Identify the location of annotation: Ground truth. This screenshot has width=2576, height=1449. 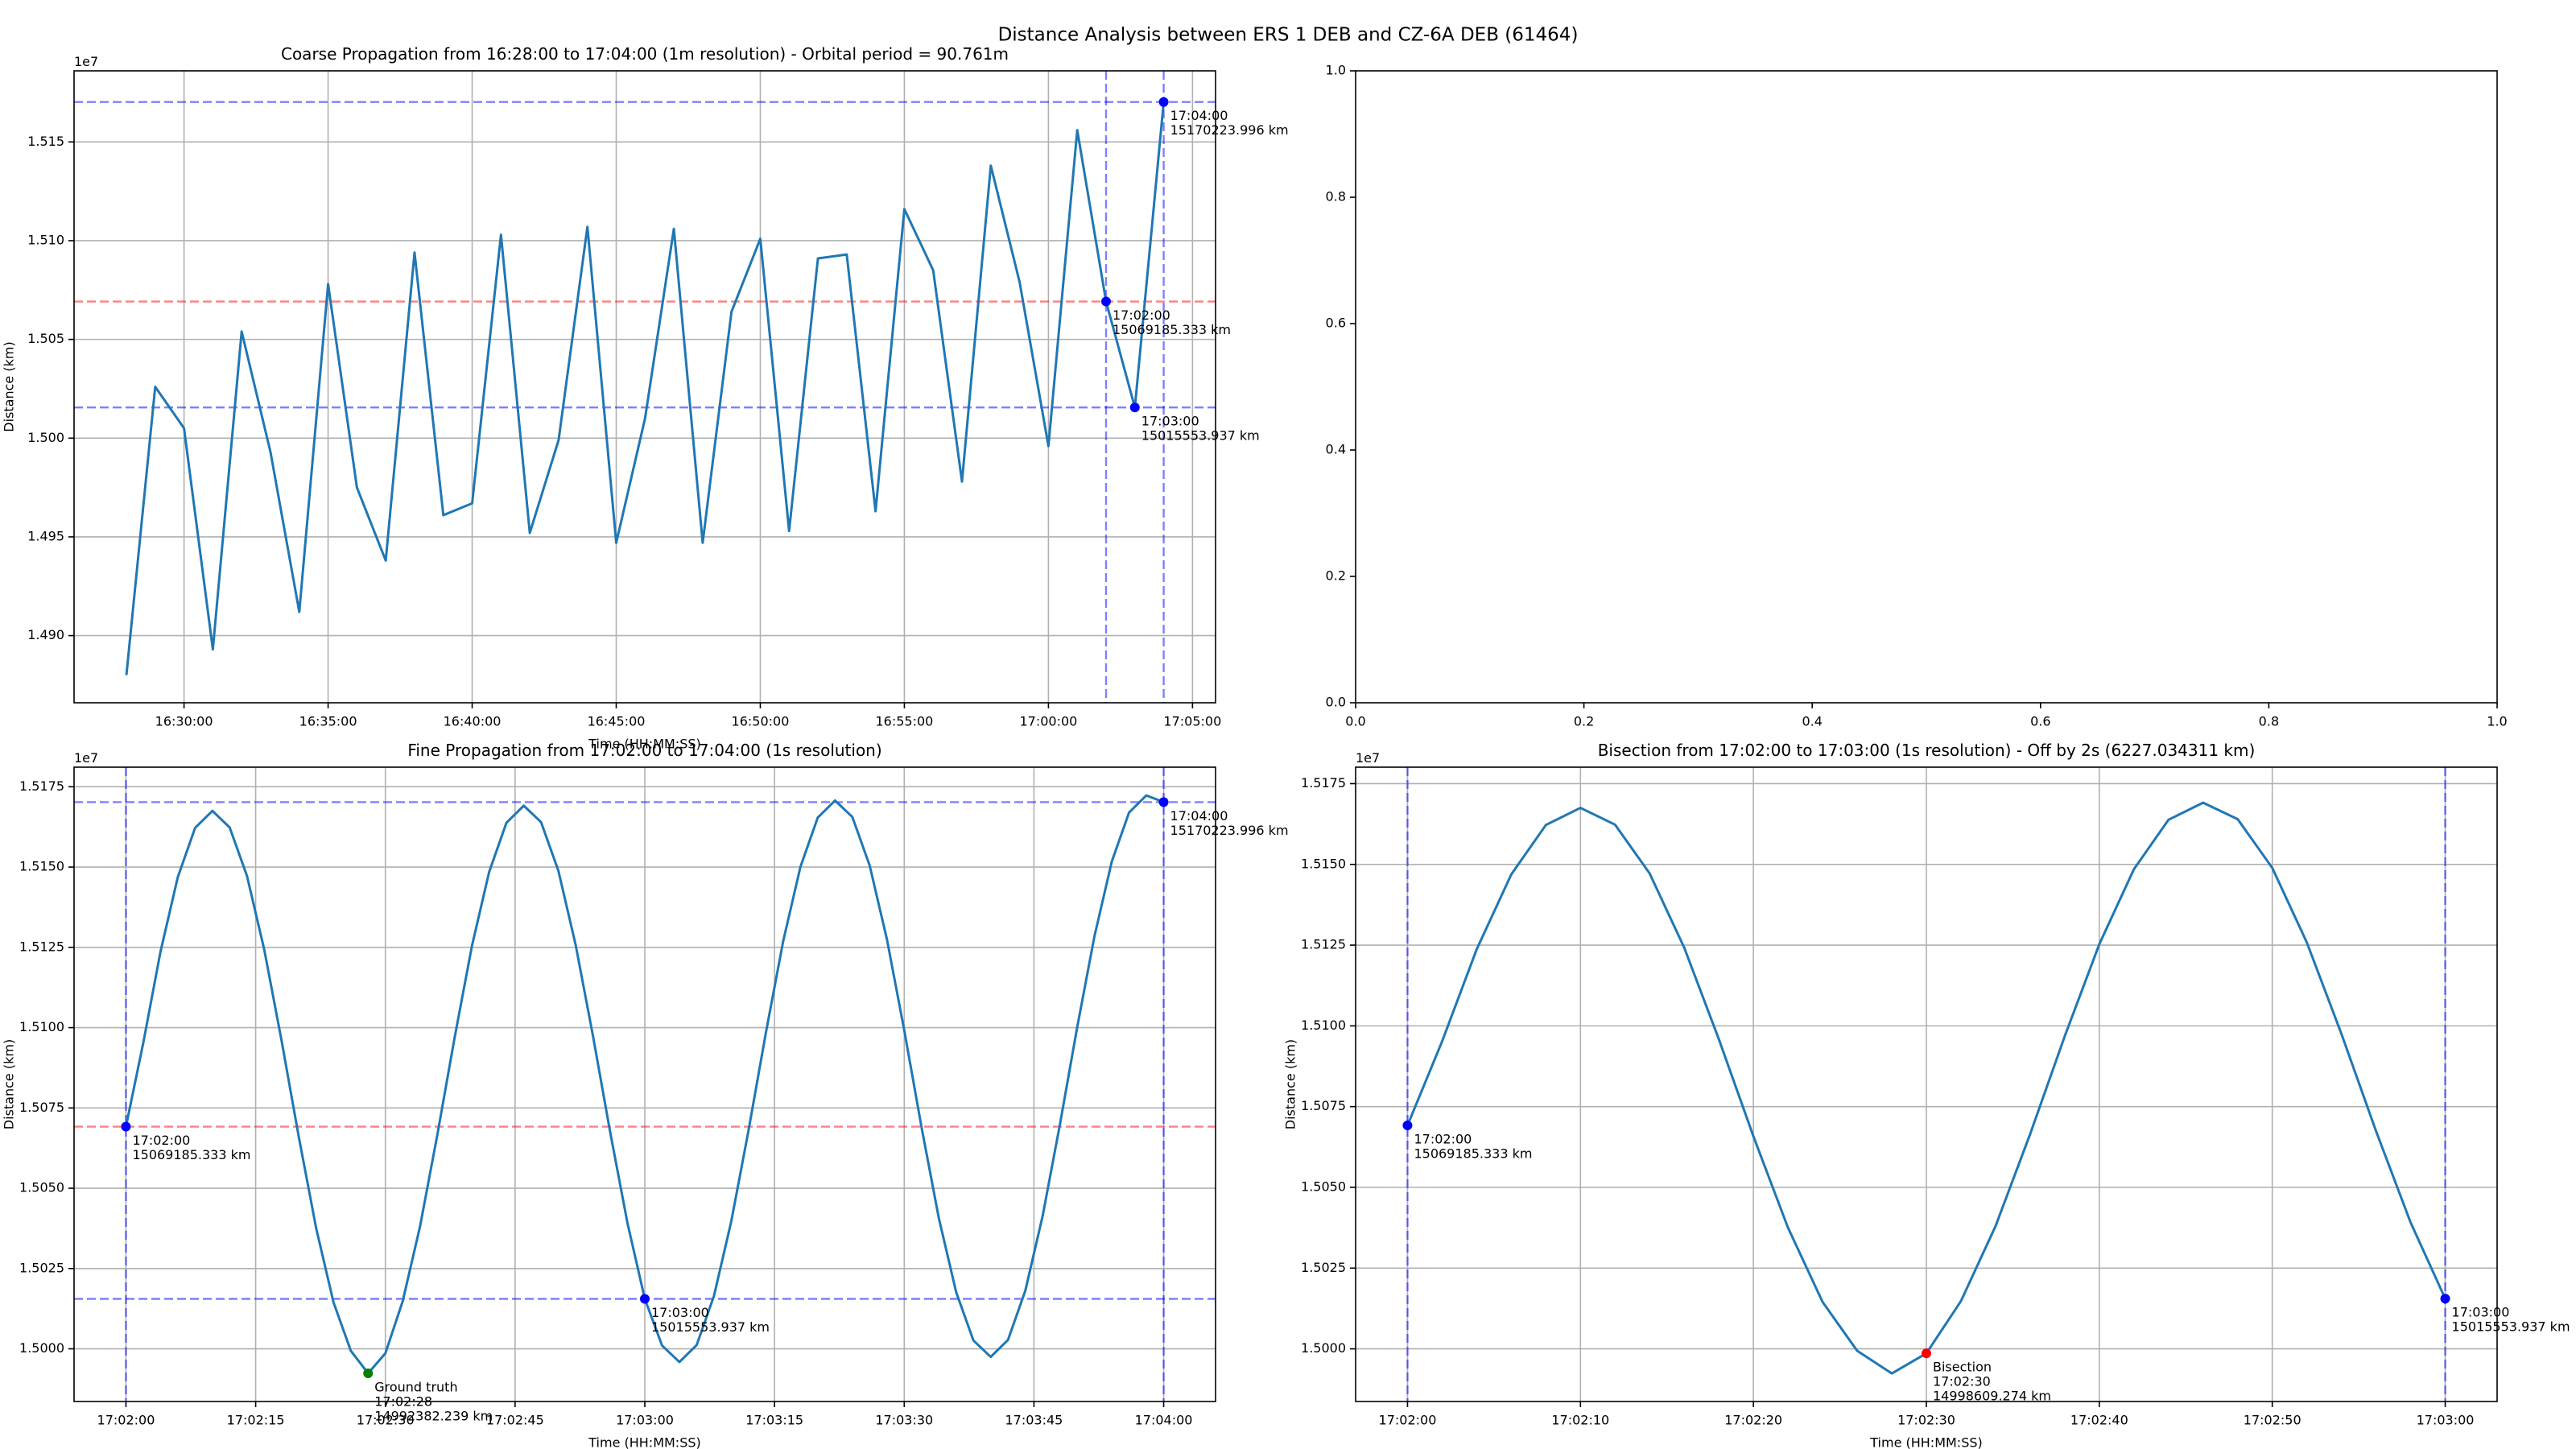
(415, 1386).